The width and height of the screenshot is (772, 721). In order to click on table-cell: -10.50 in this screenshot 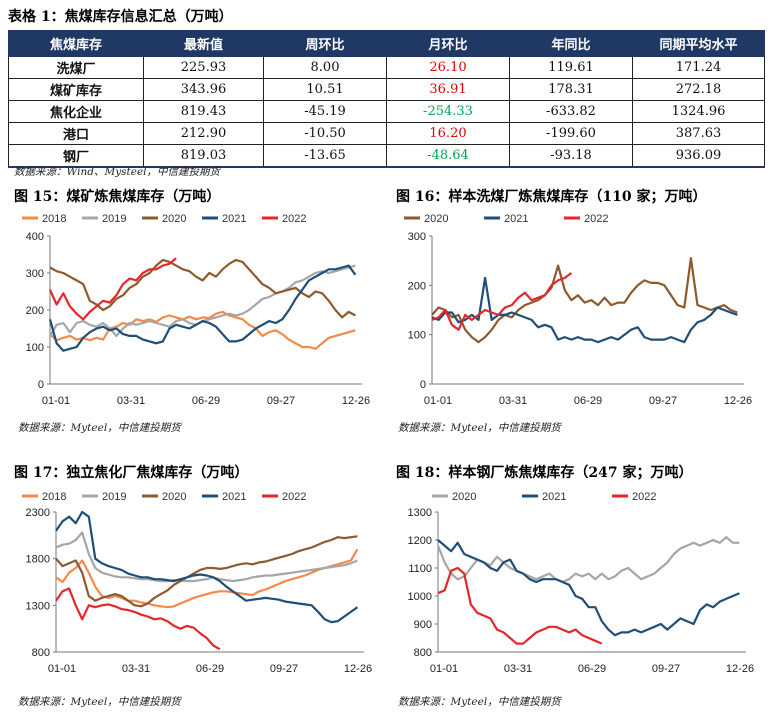, I will do `click(325, 133)`.